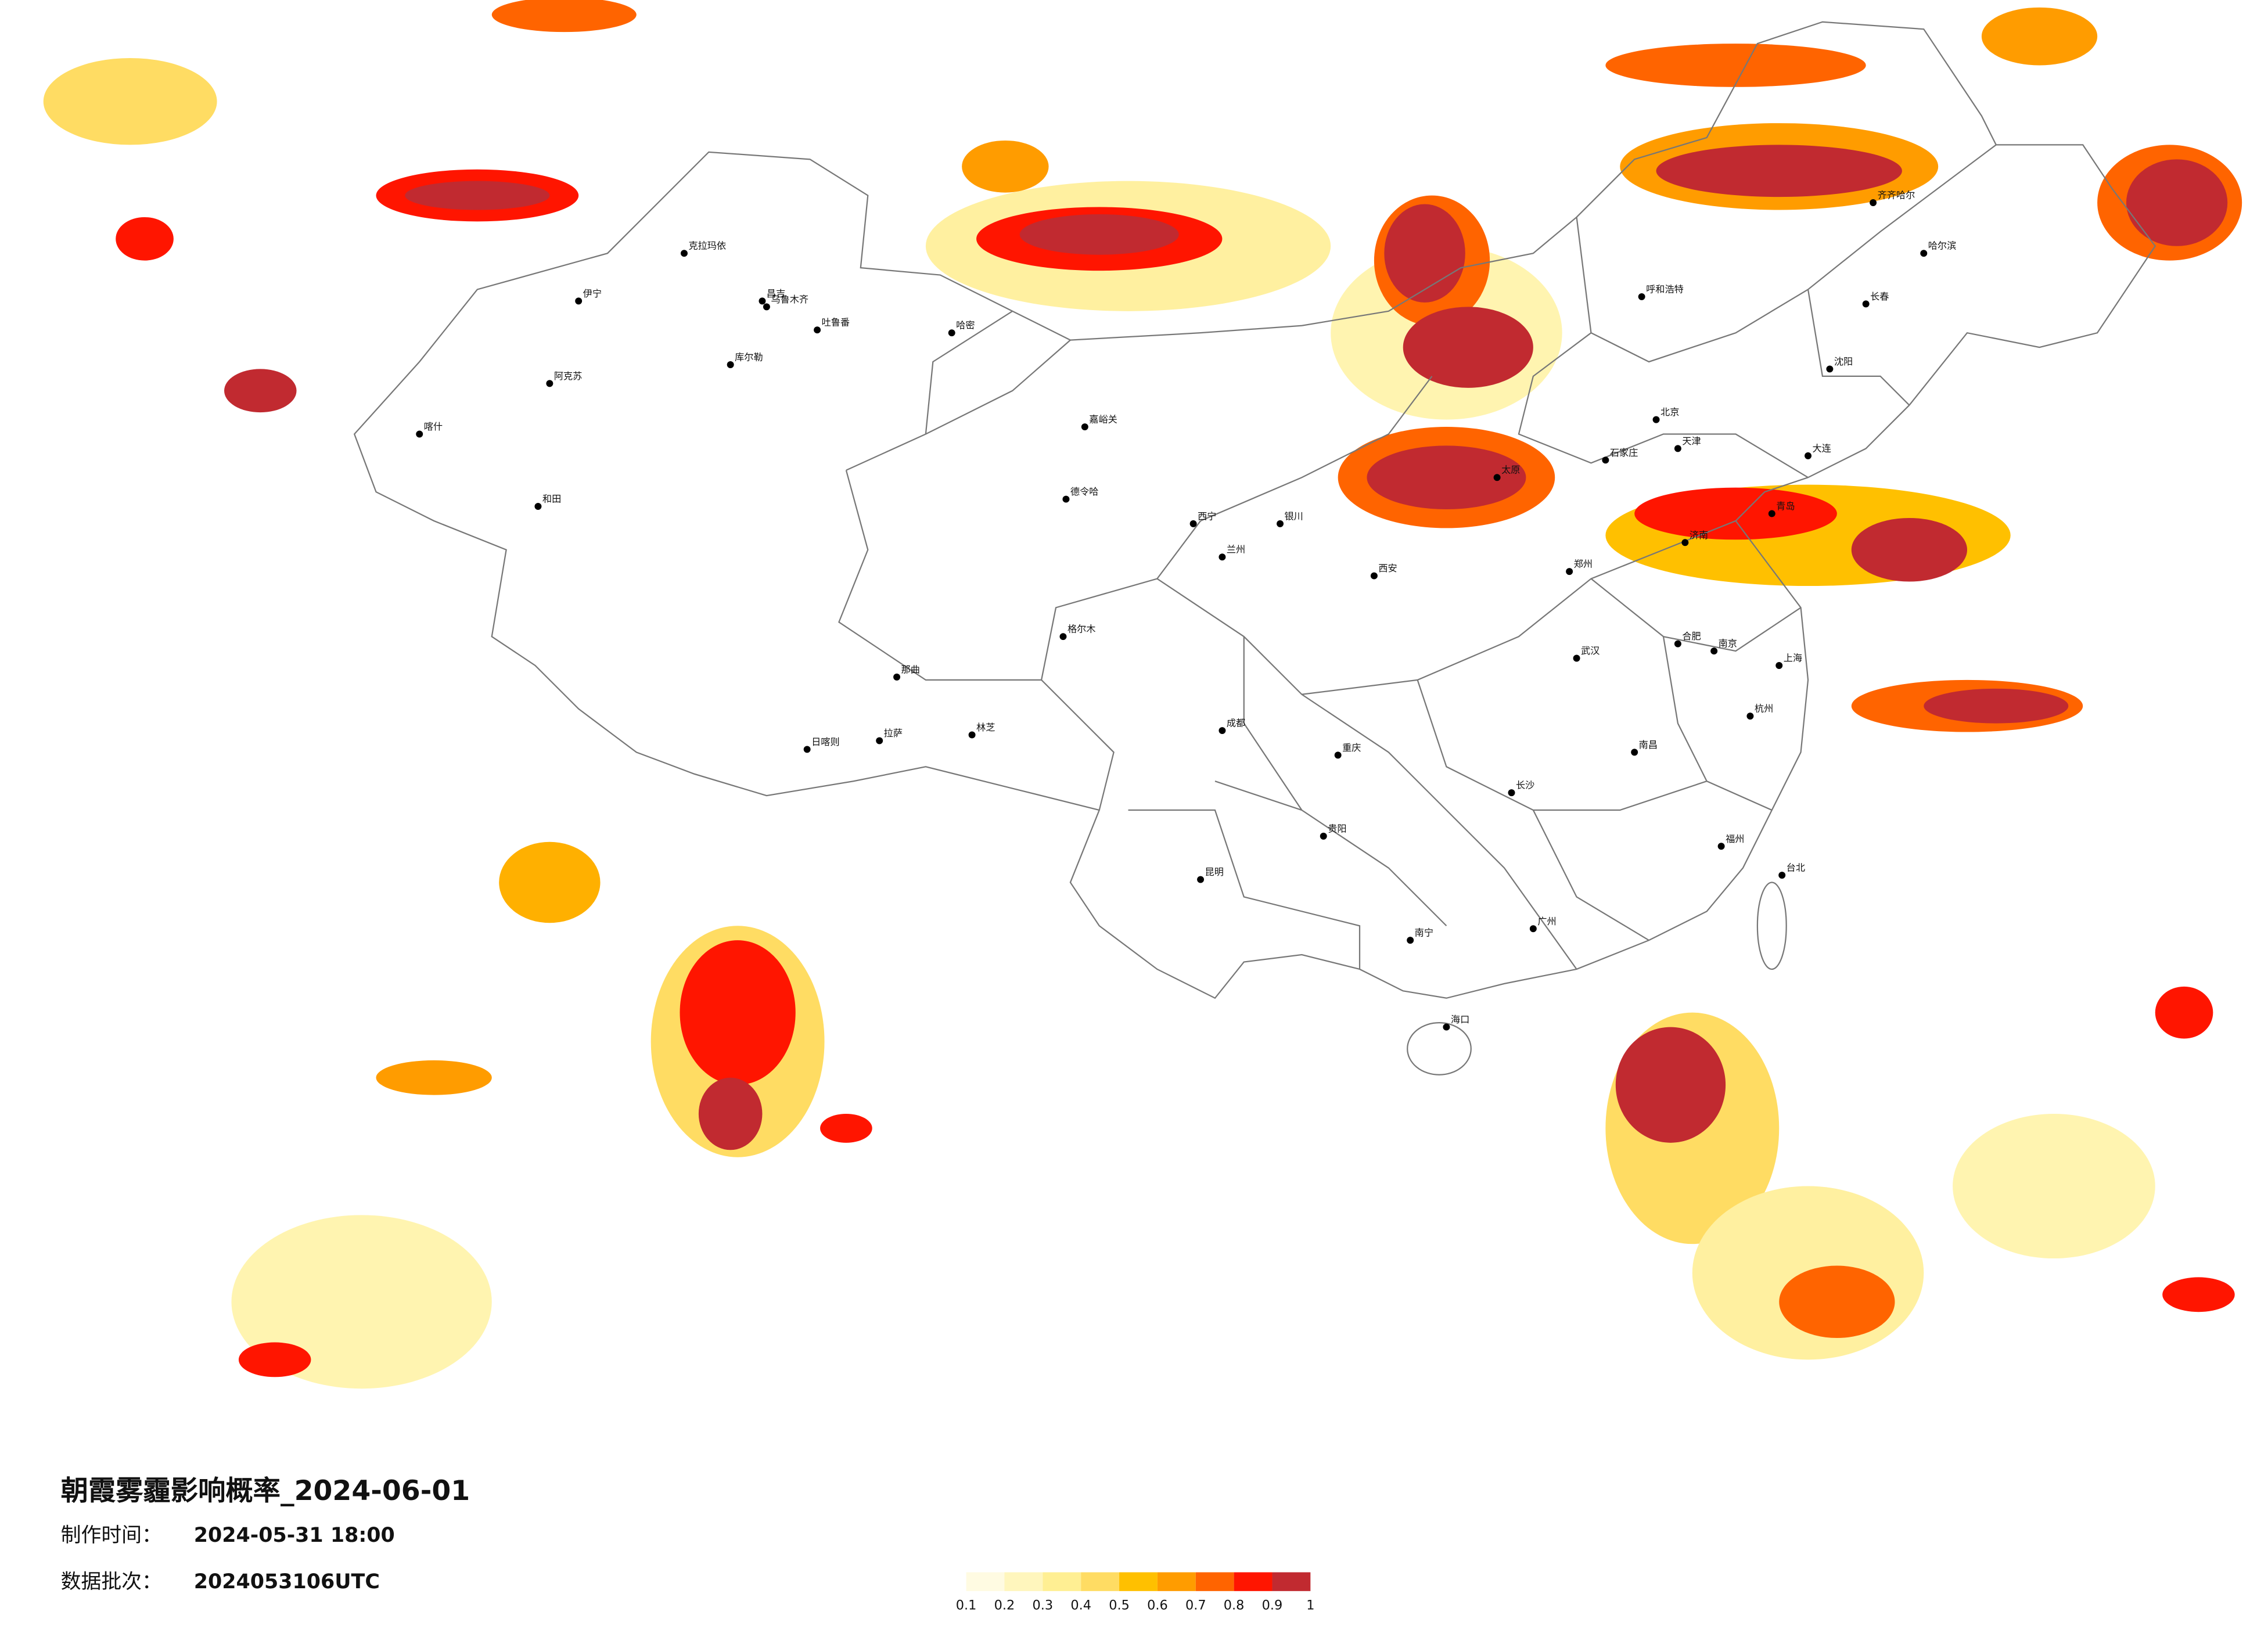  Describe the element at coordinates (1080, 1606) in the screenshot. I see `colorbar-tick-label: 0.4` at that location.